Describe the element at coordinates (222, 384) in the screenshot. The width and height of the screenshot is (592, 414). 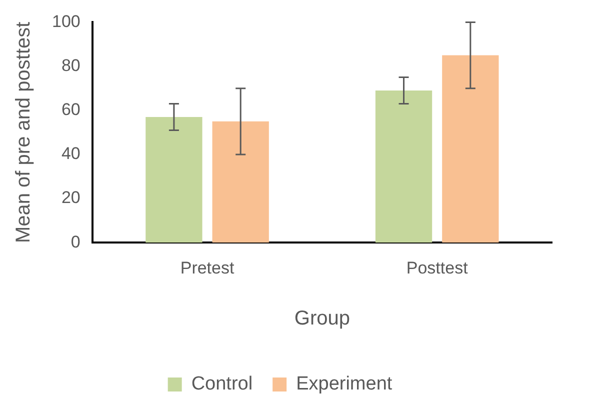
I see `legend-label: Control` at that location.